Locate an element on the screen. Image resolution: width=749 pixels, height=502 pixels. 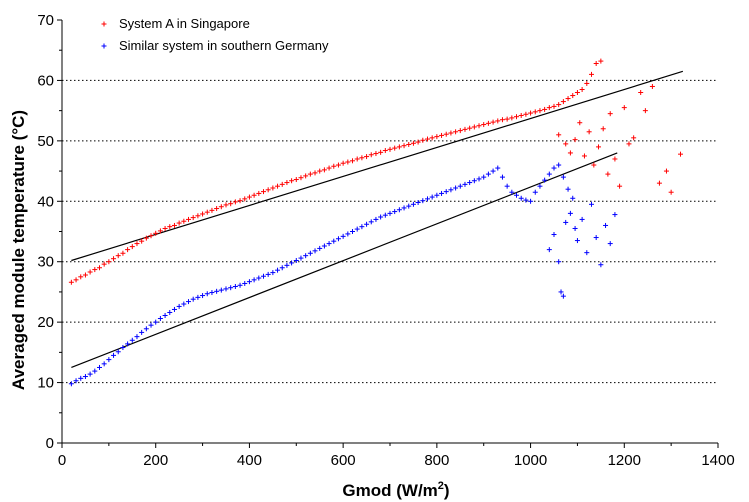
legend-label-germany: Similar system in southern Germany is located at coordinates (224, 45).